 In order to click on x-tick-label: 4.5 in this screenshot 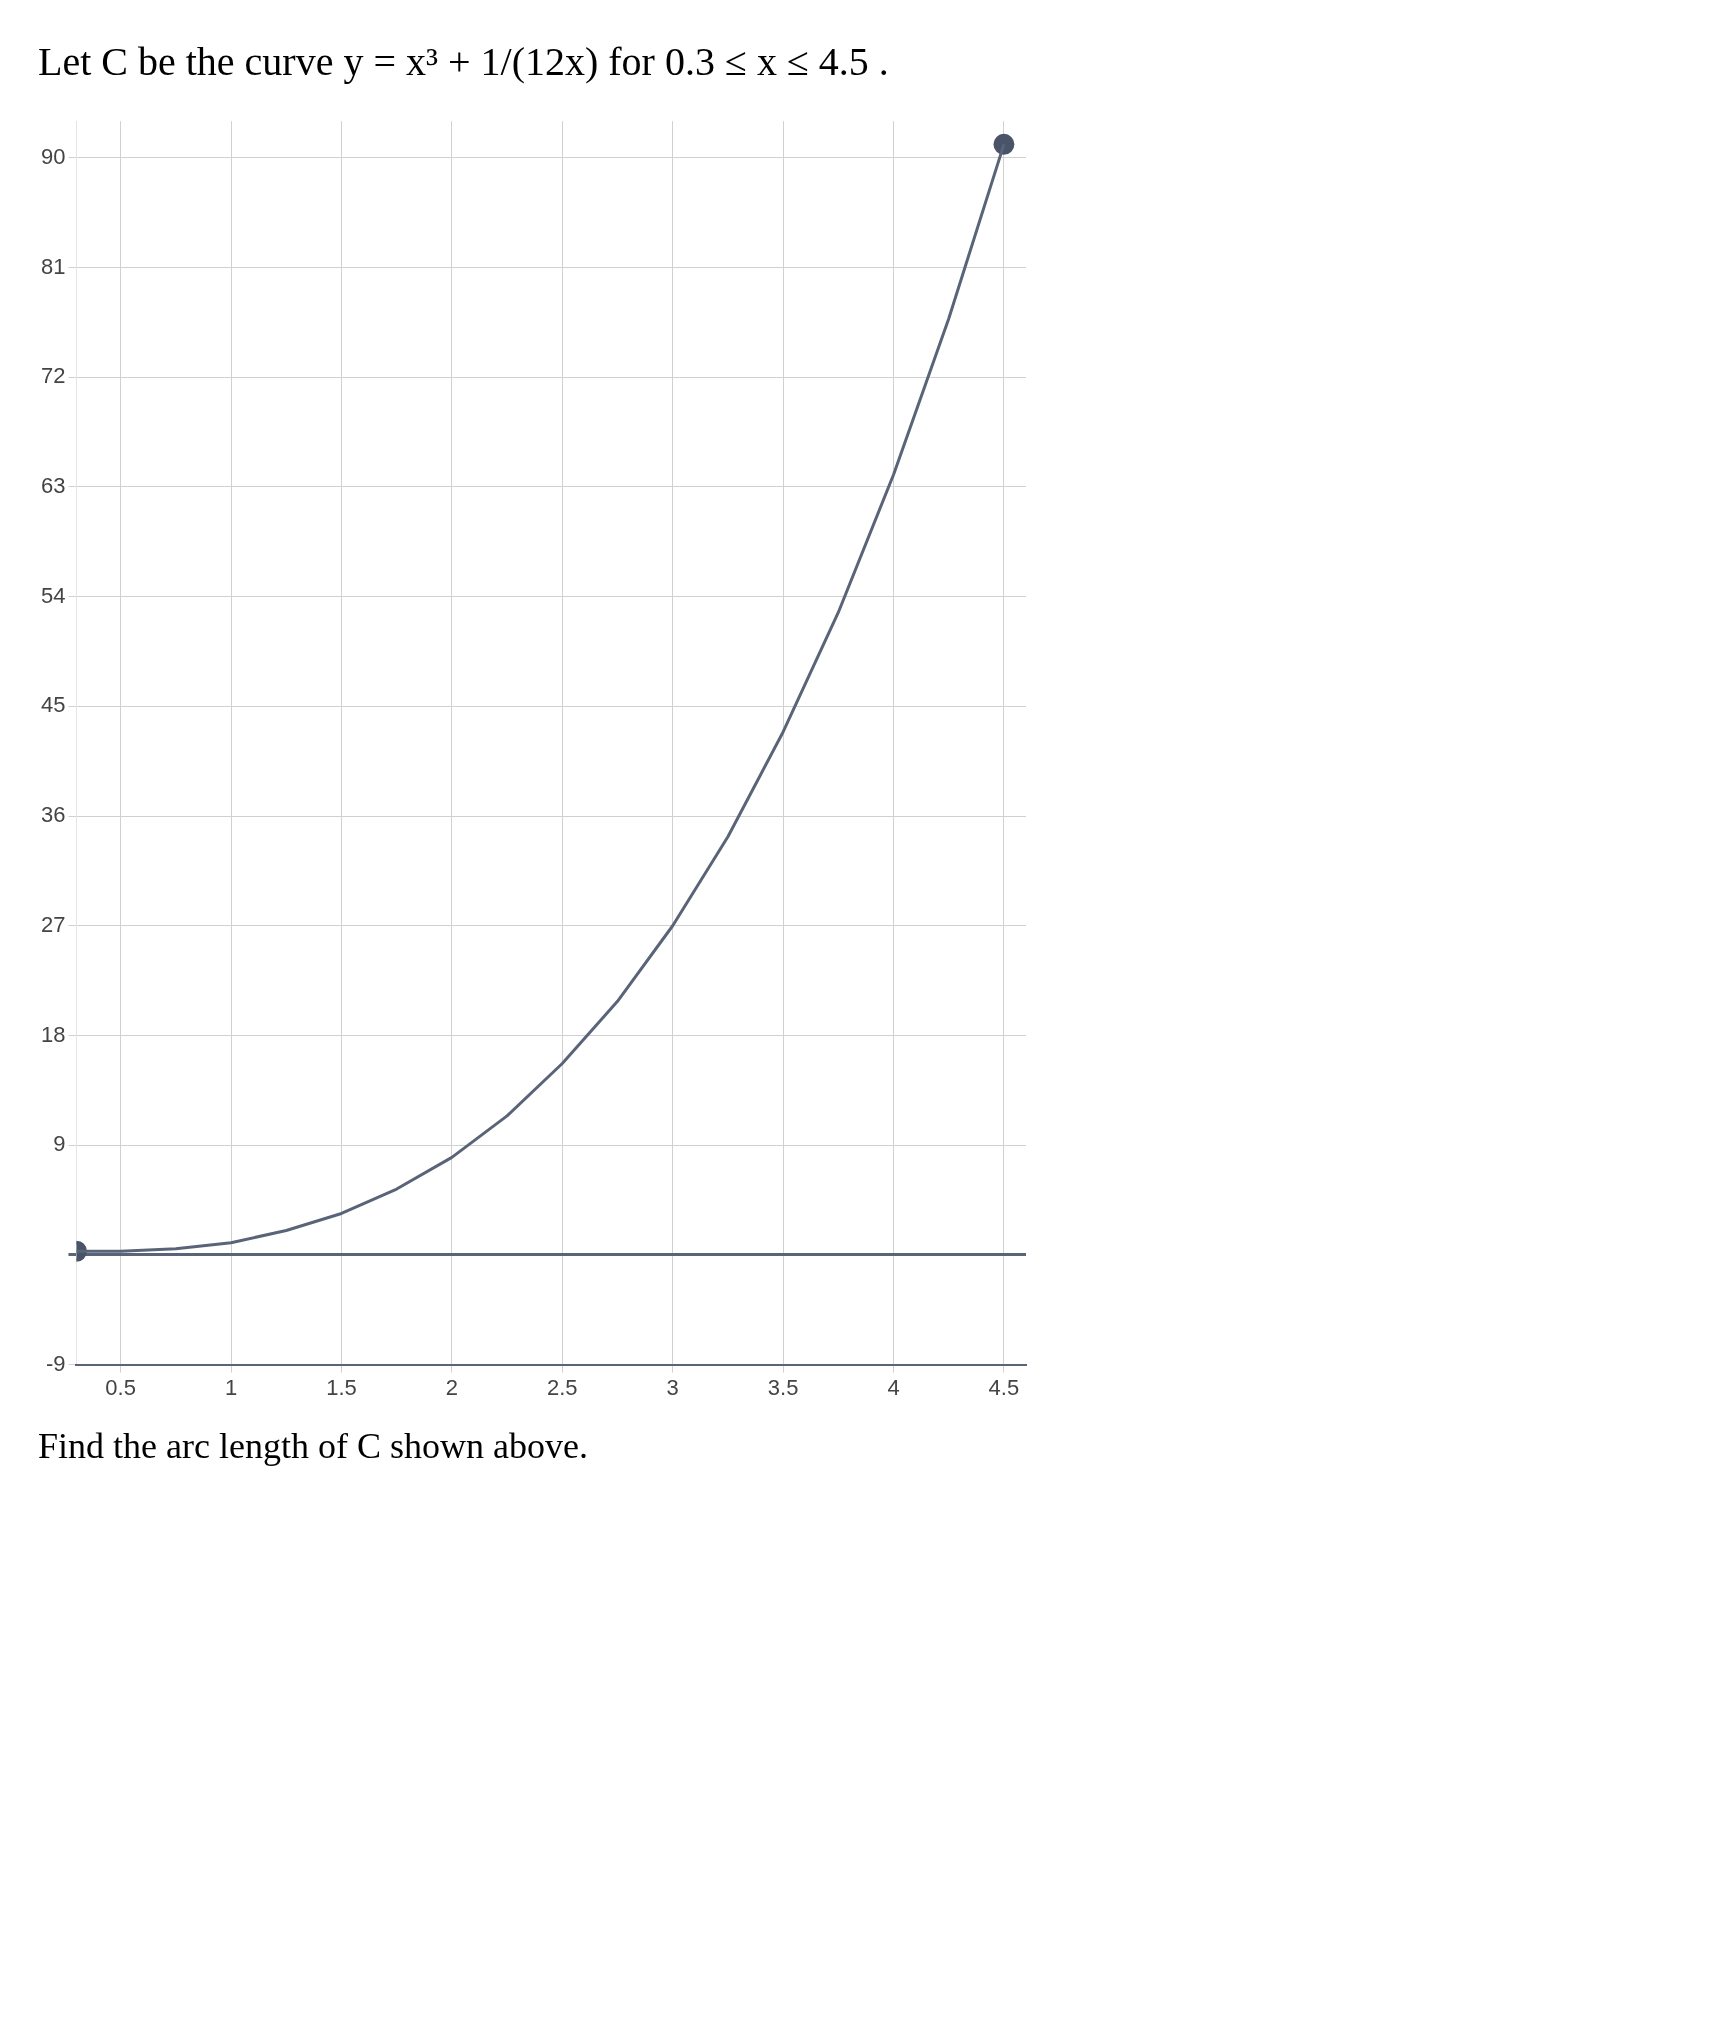, I will do `click(1004, 1387)`.